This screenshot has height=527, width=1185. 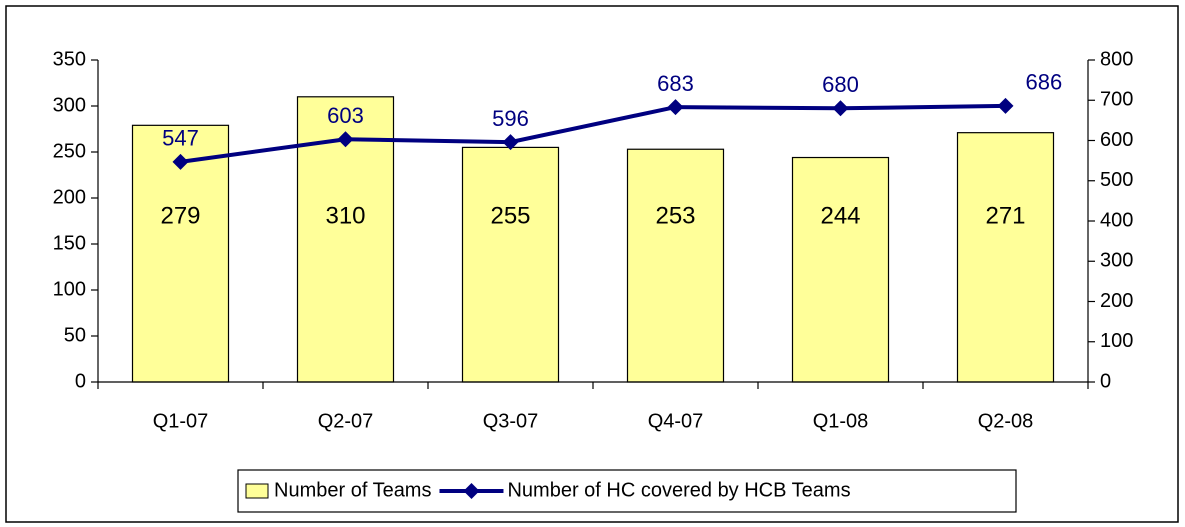 I want to click on y-tick-label: 150, so click(x=69, y=243).